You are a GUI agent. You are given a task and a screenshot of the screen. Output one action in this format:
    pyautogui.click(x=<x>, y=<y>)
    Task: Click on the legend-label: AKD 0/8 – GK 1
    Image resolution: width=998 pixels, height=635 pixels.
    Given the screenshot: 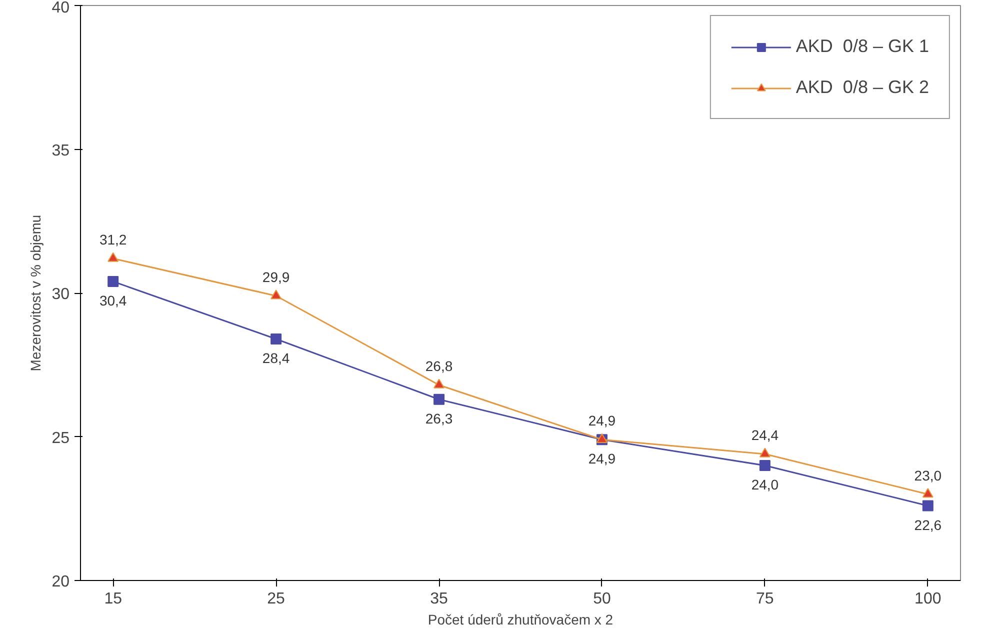 What is the action you would take?
    pyautogui.click(x=862, y=46)
    